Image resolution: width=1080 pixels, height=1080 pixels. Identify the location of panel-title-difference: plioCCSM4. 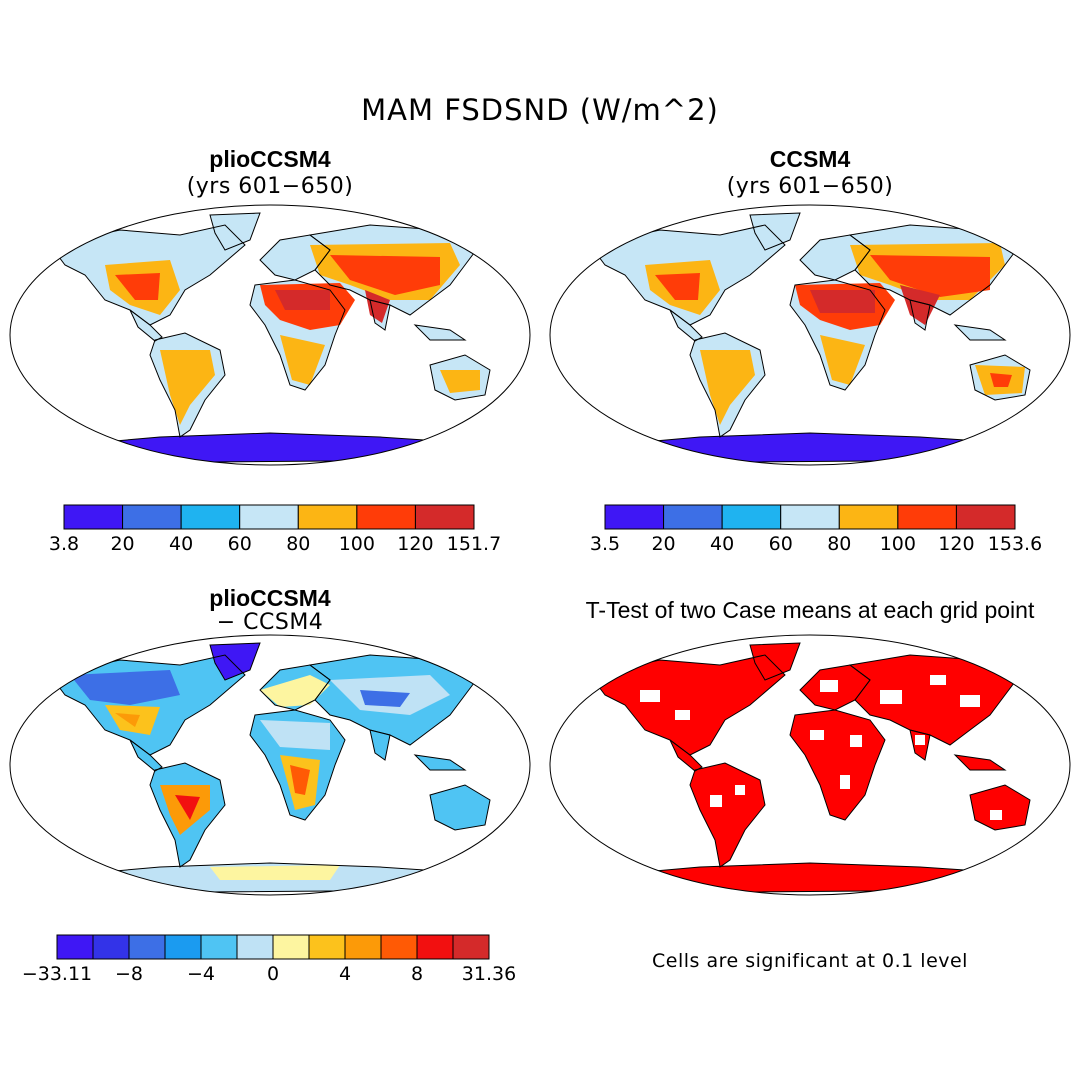
(270, 598).